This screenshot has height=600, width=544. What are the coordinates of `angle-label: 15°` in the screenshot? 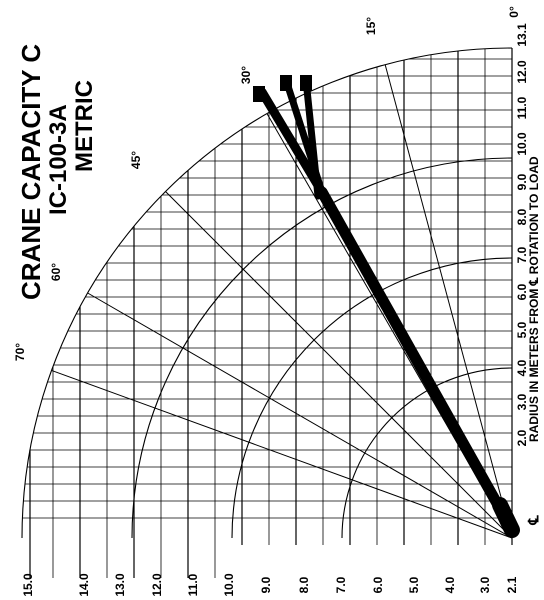 It's located at (371, 26).